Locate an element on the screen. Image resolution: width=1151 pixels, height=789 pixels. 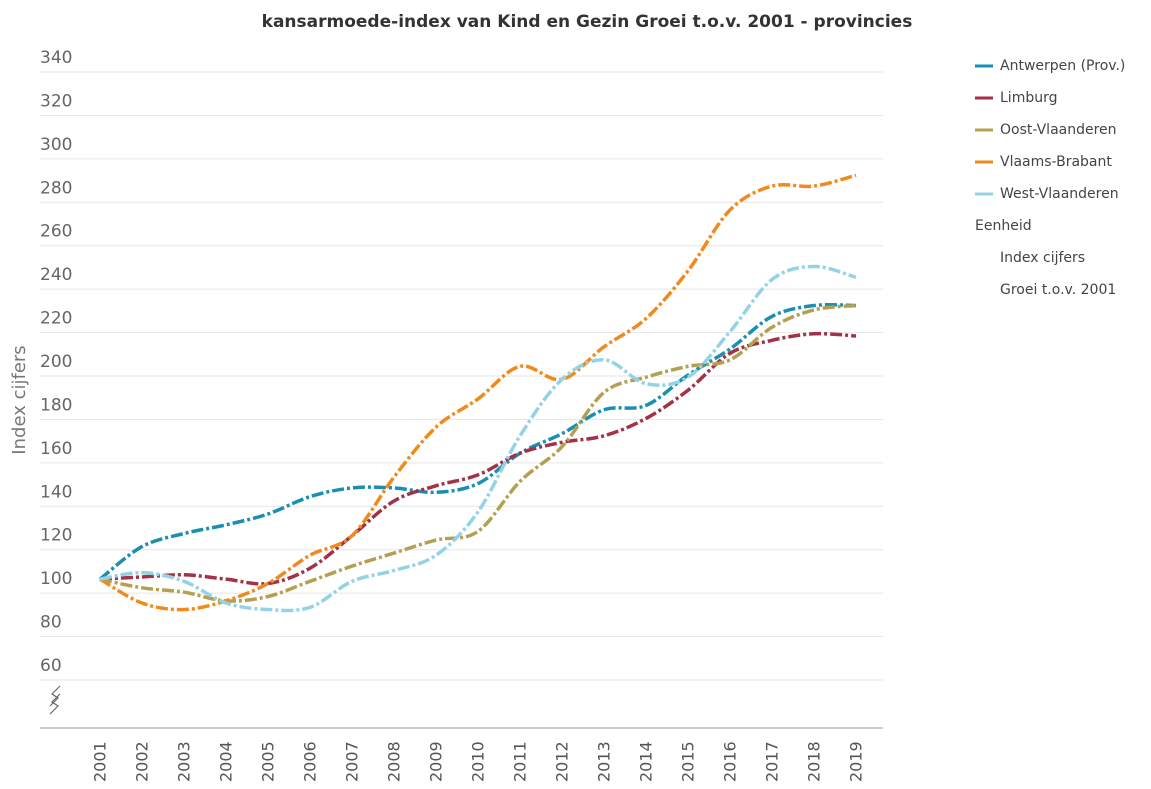
x-tick-label: 2002 is located at coordinates (142, 761).